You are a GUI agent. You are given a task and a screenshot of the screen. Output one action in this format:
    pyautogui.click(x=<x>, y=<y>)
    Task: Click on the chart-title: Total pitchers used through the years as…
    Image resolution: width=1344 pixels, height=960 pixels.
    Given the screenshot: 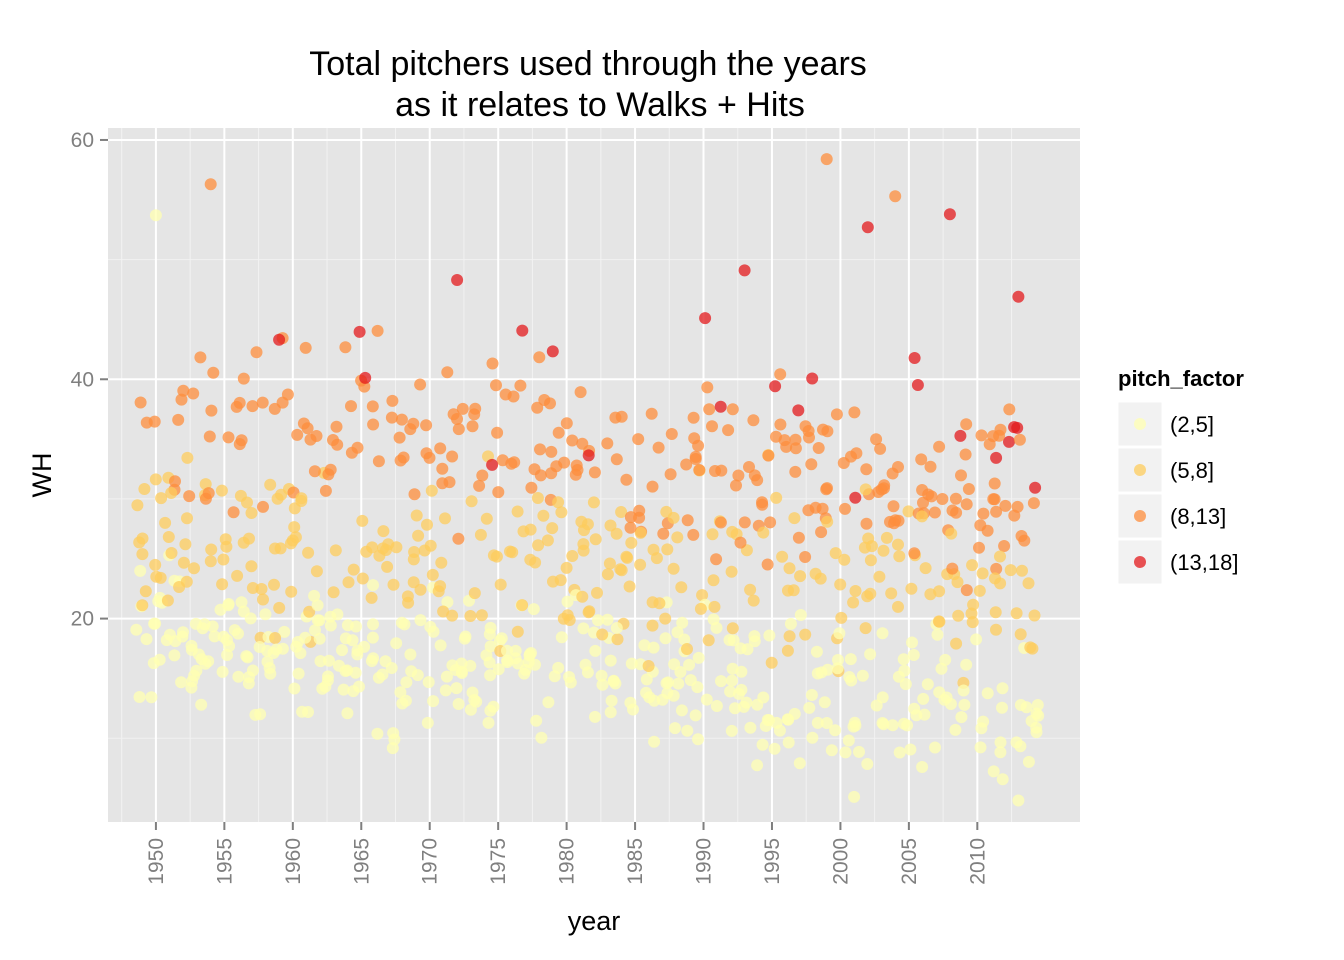 What is the action you would take?
    pyautogui.click(x=588, y=84)
    